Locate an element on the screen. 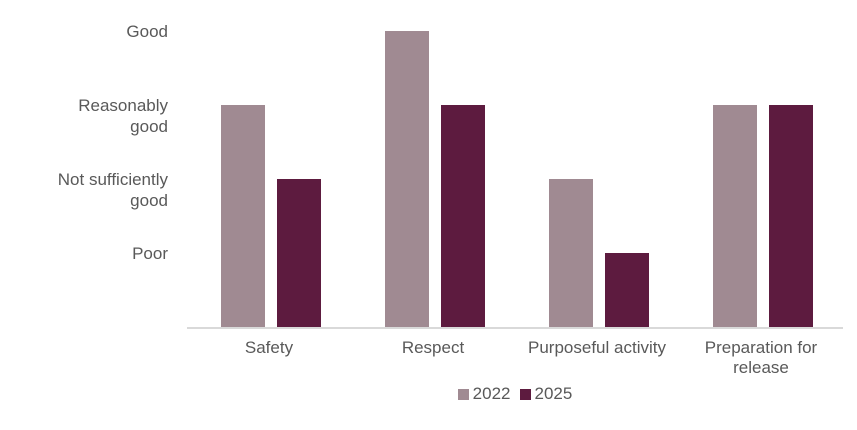  legend-item-2025: 2025 is located at coordinates (546, 394).